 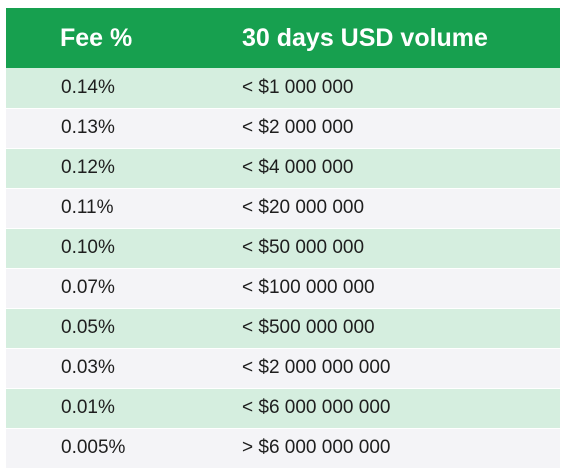 What do you see at coordinates (96, 37) in the screenshot?
I see `header-fee-percent: Fee %` at bounding box center [96, 37].